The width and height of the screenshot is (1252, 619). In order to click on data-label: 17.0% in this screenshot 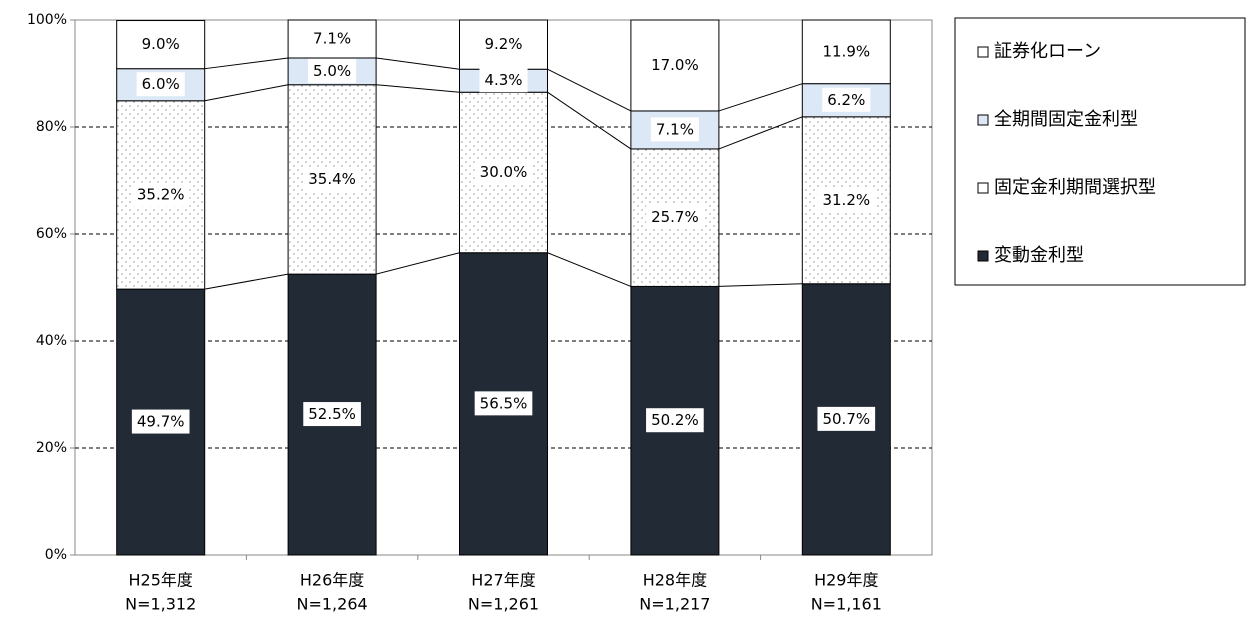, I will do `click(675, 65)`.